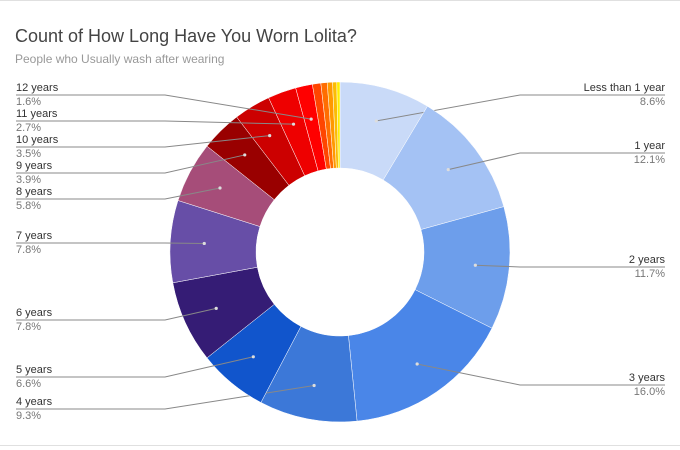 This screenshot has height=450, width=680. Describe the element at coordinates (28, 206) in the screenshot. I see `slice-percent: 5.8%` at that location.